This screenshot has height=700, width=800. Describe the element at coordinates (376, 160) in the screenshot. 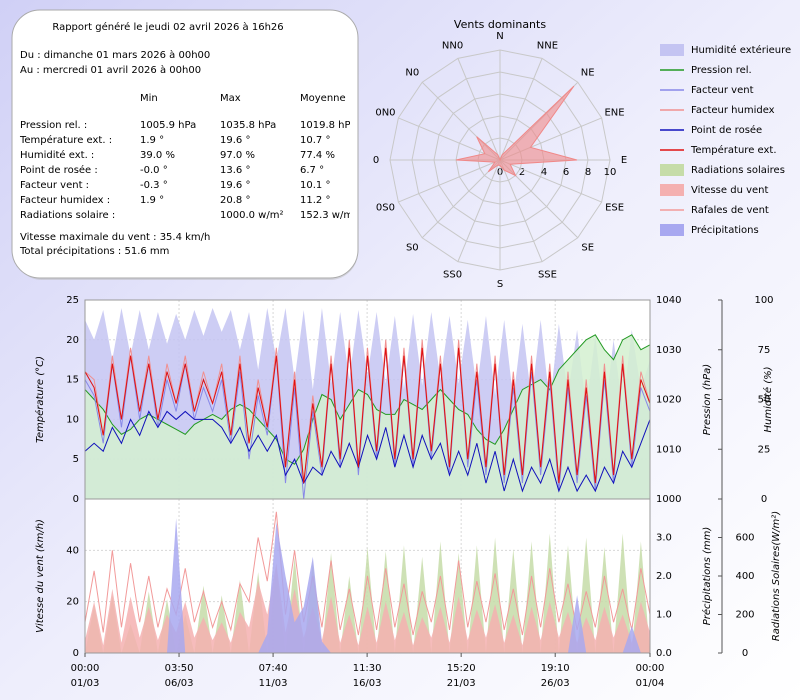

I see `radar-direction: 0` at that location.